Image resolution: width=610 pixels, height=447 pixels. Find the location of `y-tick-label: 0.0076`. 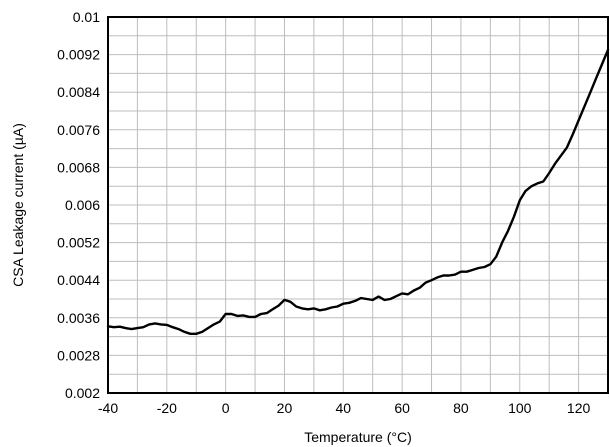

y-tick-label: 0.0076 is located at coordinates (78, 130).